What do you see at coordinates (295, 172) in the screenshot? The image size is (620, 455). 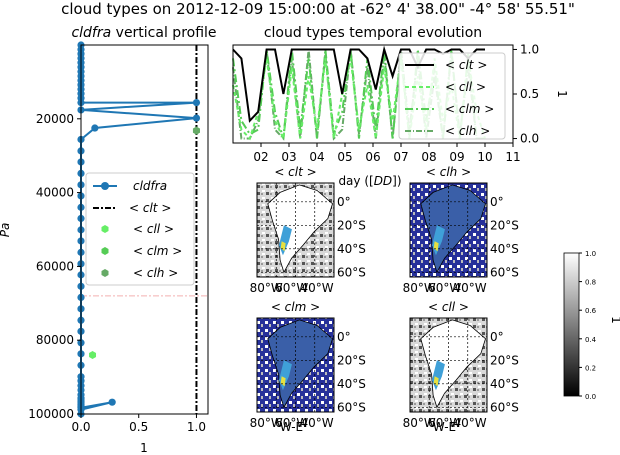 I see `map-panel-title: < clt >` at bounding box center [295, 172].